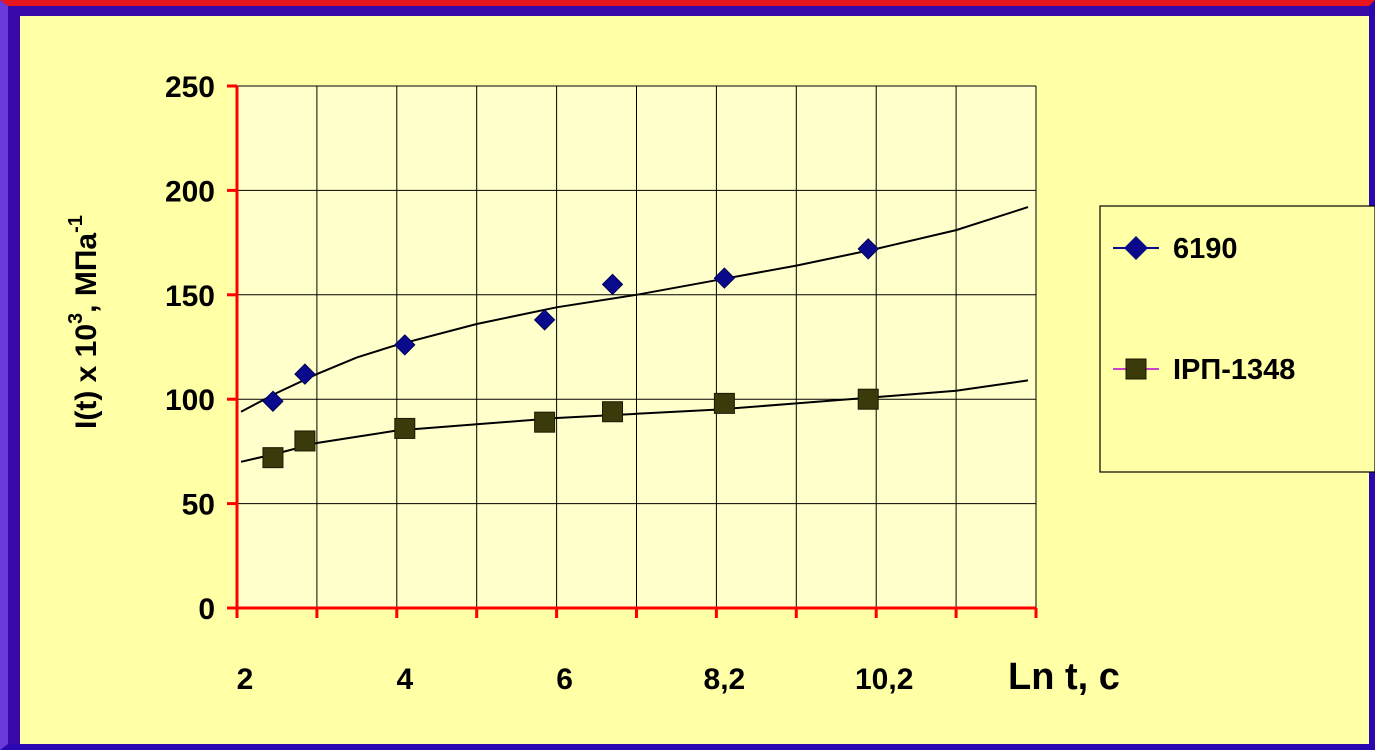  I want to click on y-tick-label: 200, so click(190, 191).